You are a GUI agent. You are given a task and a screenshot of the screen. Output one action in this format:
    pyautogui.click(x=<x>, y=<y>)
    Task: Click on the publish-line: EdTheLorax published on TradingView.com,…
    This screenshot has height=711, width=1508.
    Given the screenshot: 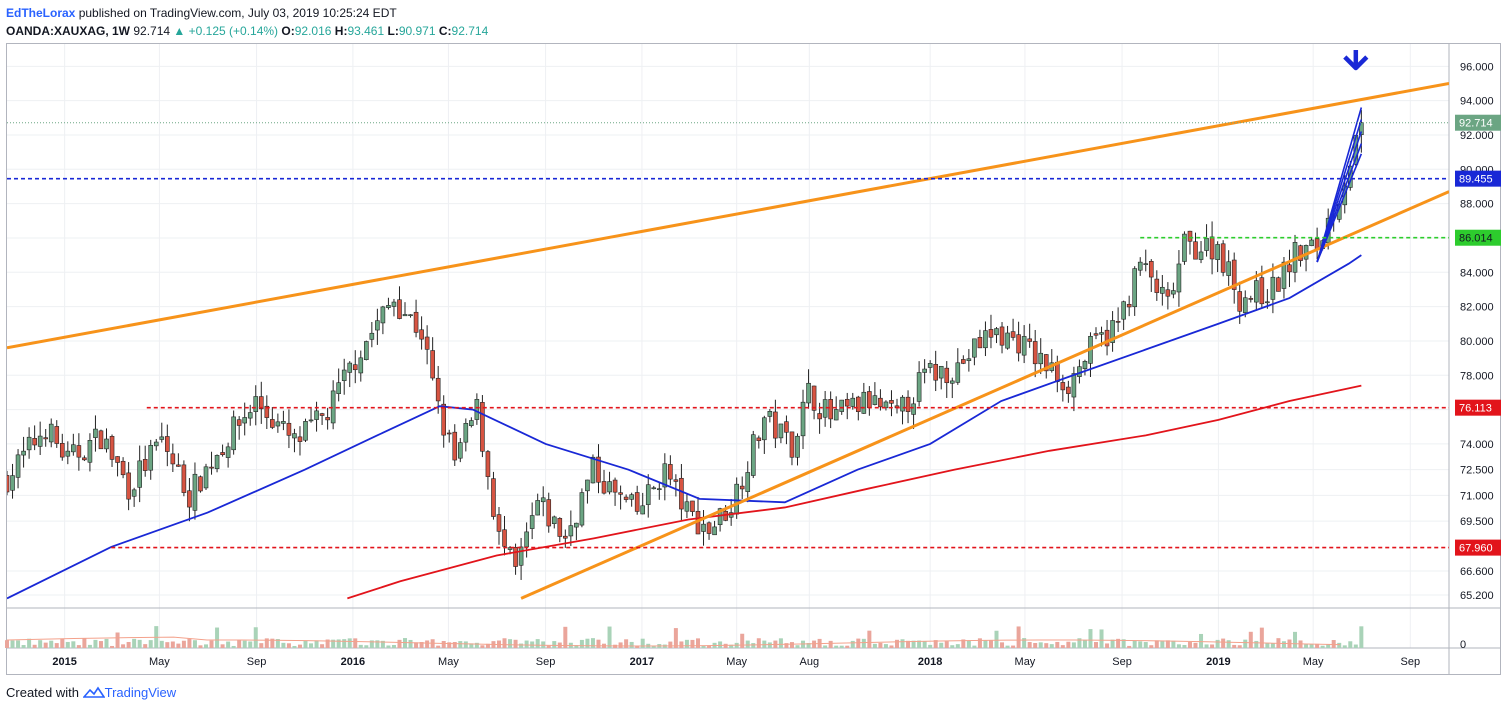 What is the action you would take?
    pyautogui.click(x=247, y=13)
    